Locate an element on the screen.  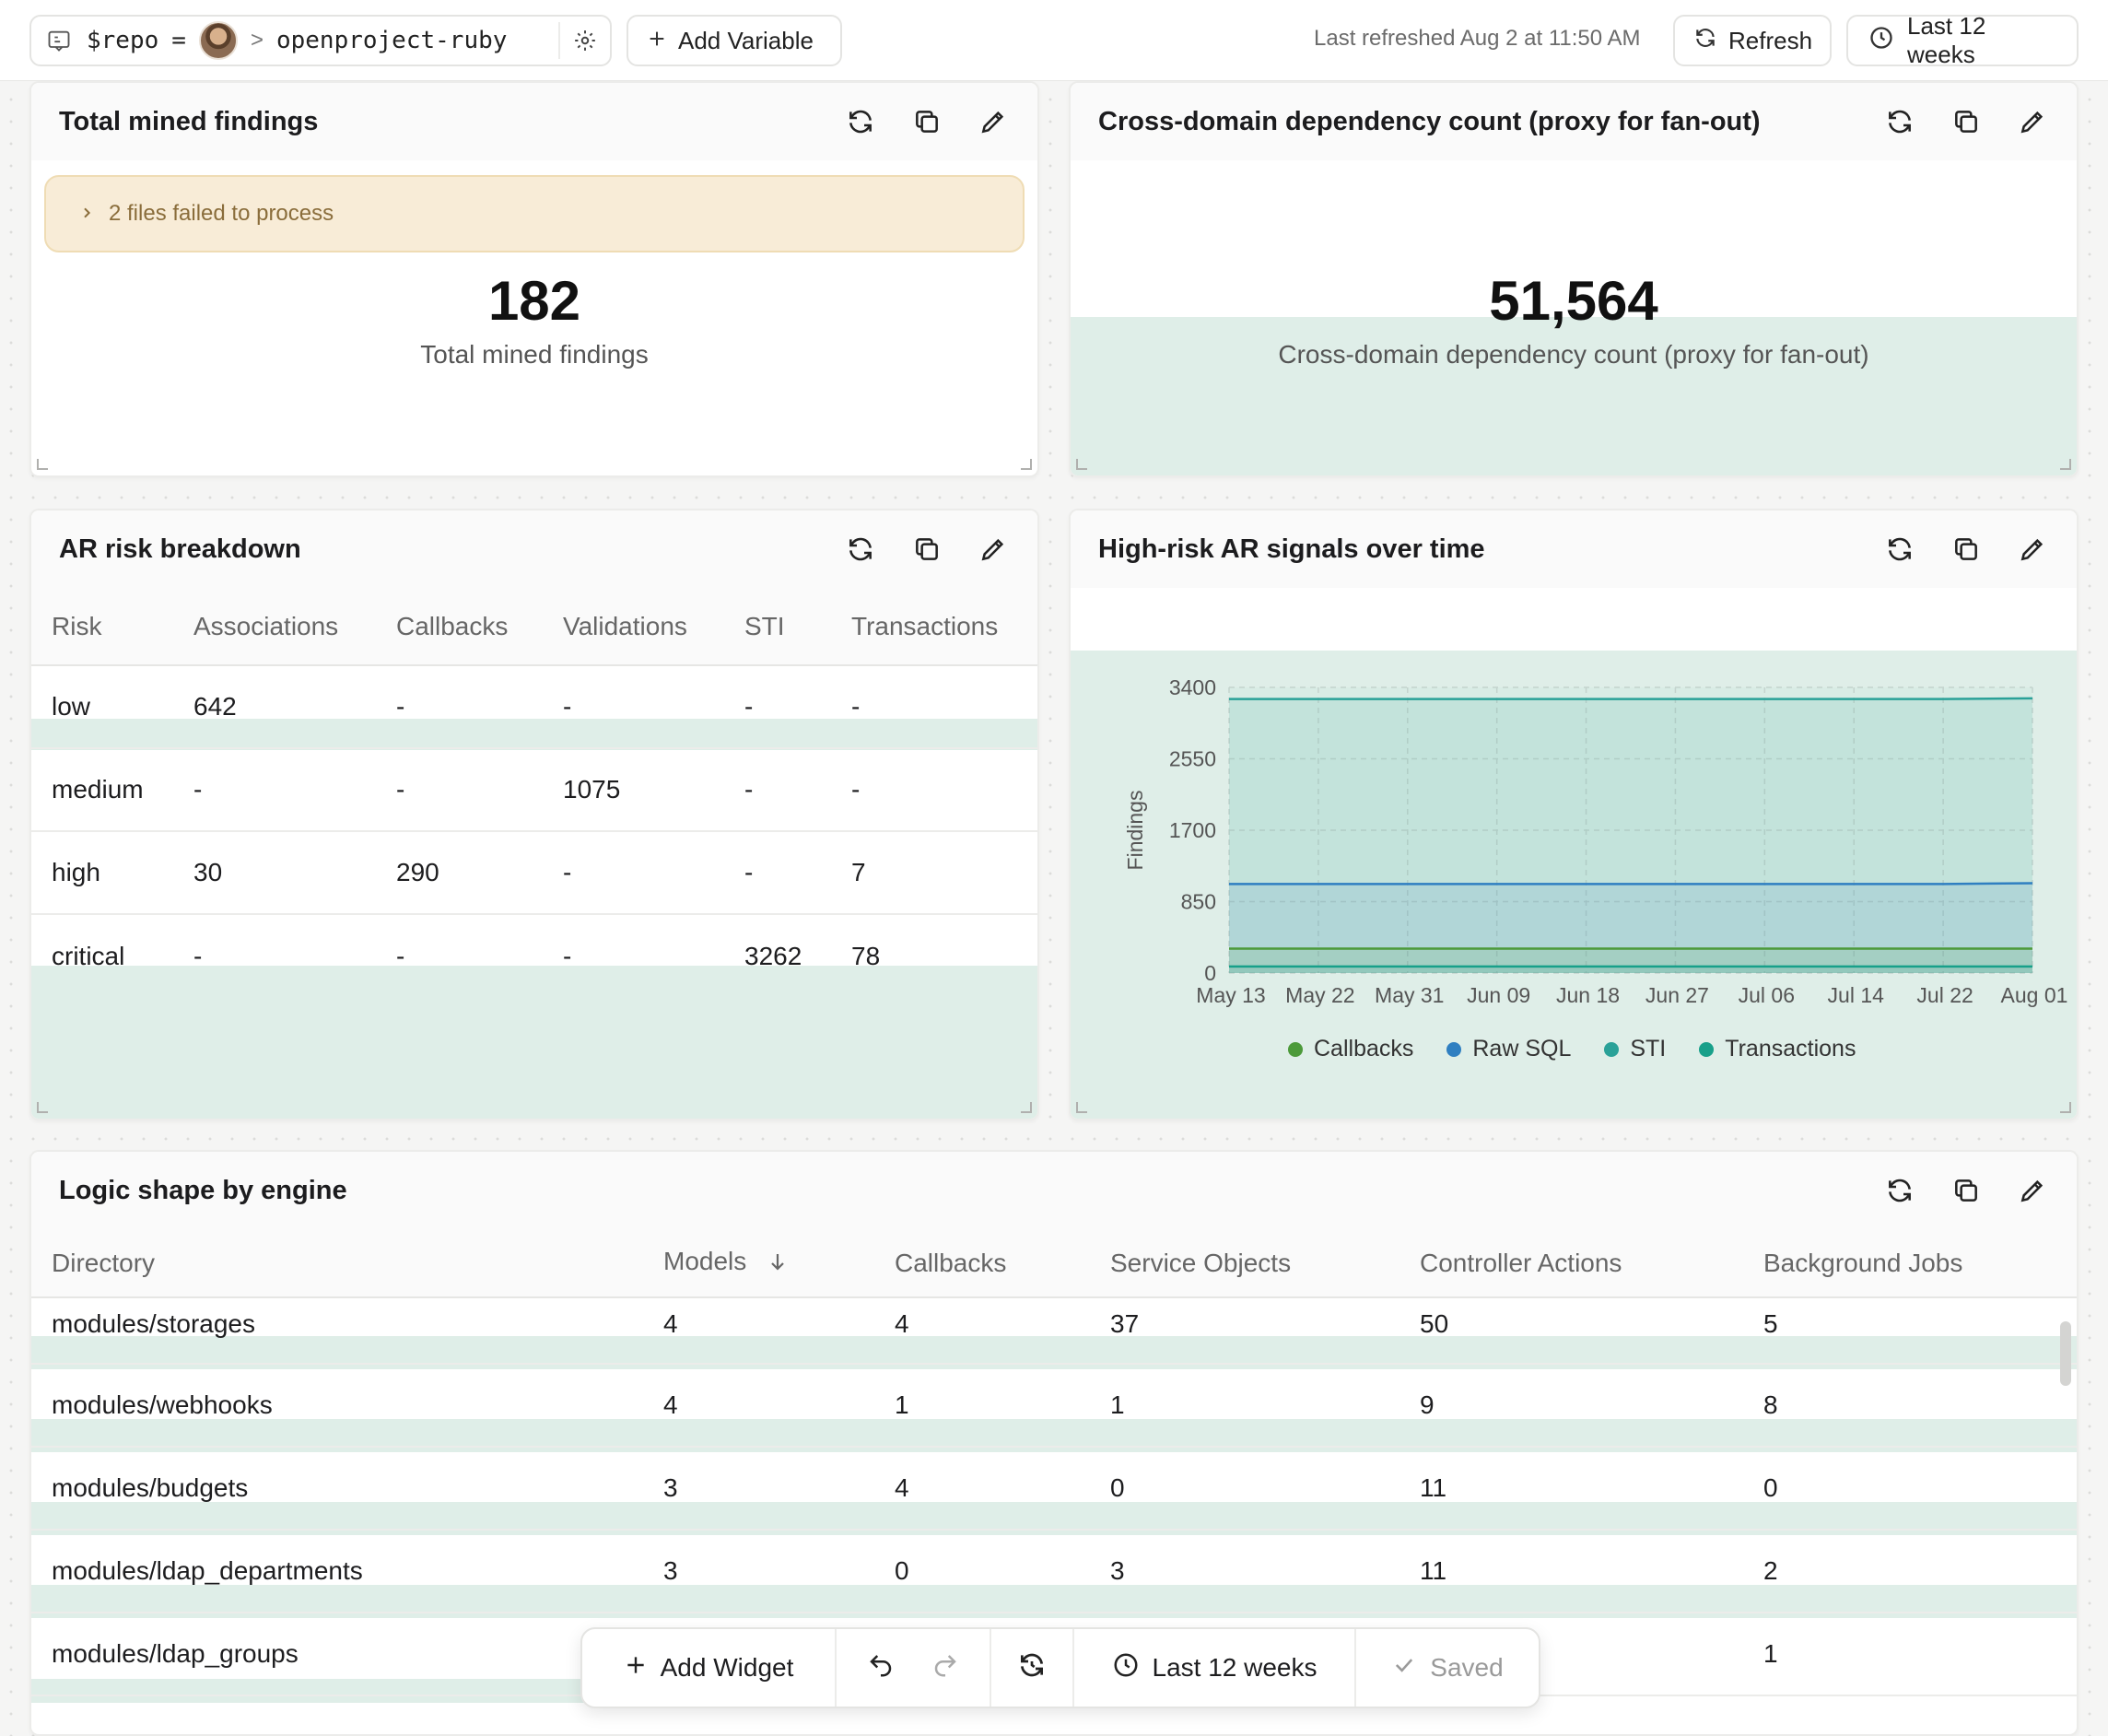
variable-icon is located at coordinates (59, 40).